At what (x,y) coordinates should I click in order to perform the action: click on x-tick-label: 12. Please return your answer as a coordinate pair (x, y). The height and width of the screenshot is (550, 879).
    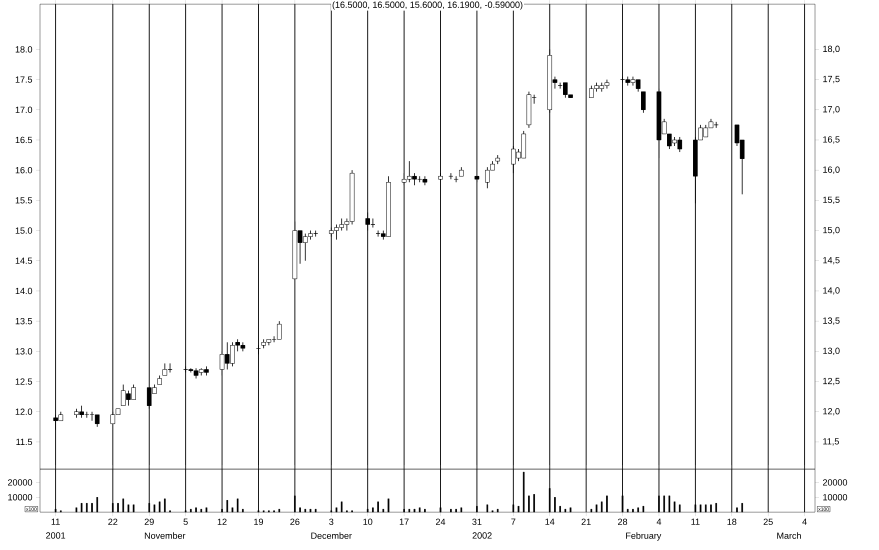
    Looking at the image, I should click on (222, 521).